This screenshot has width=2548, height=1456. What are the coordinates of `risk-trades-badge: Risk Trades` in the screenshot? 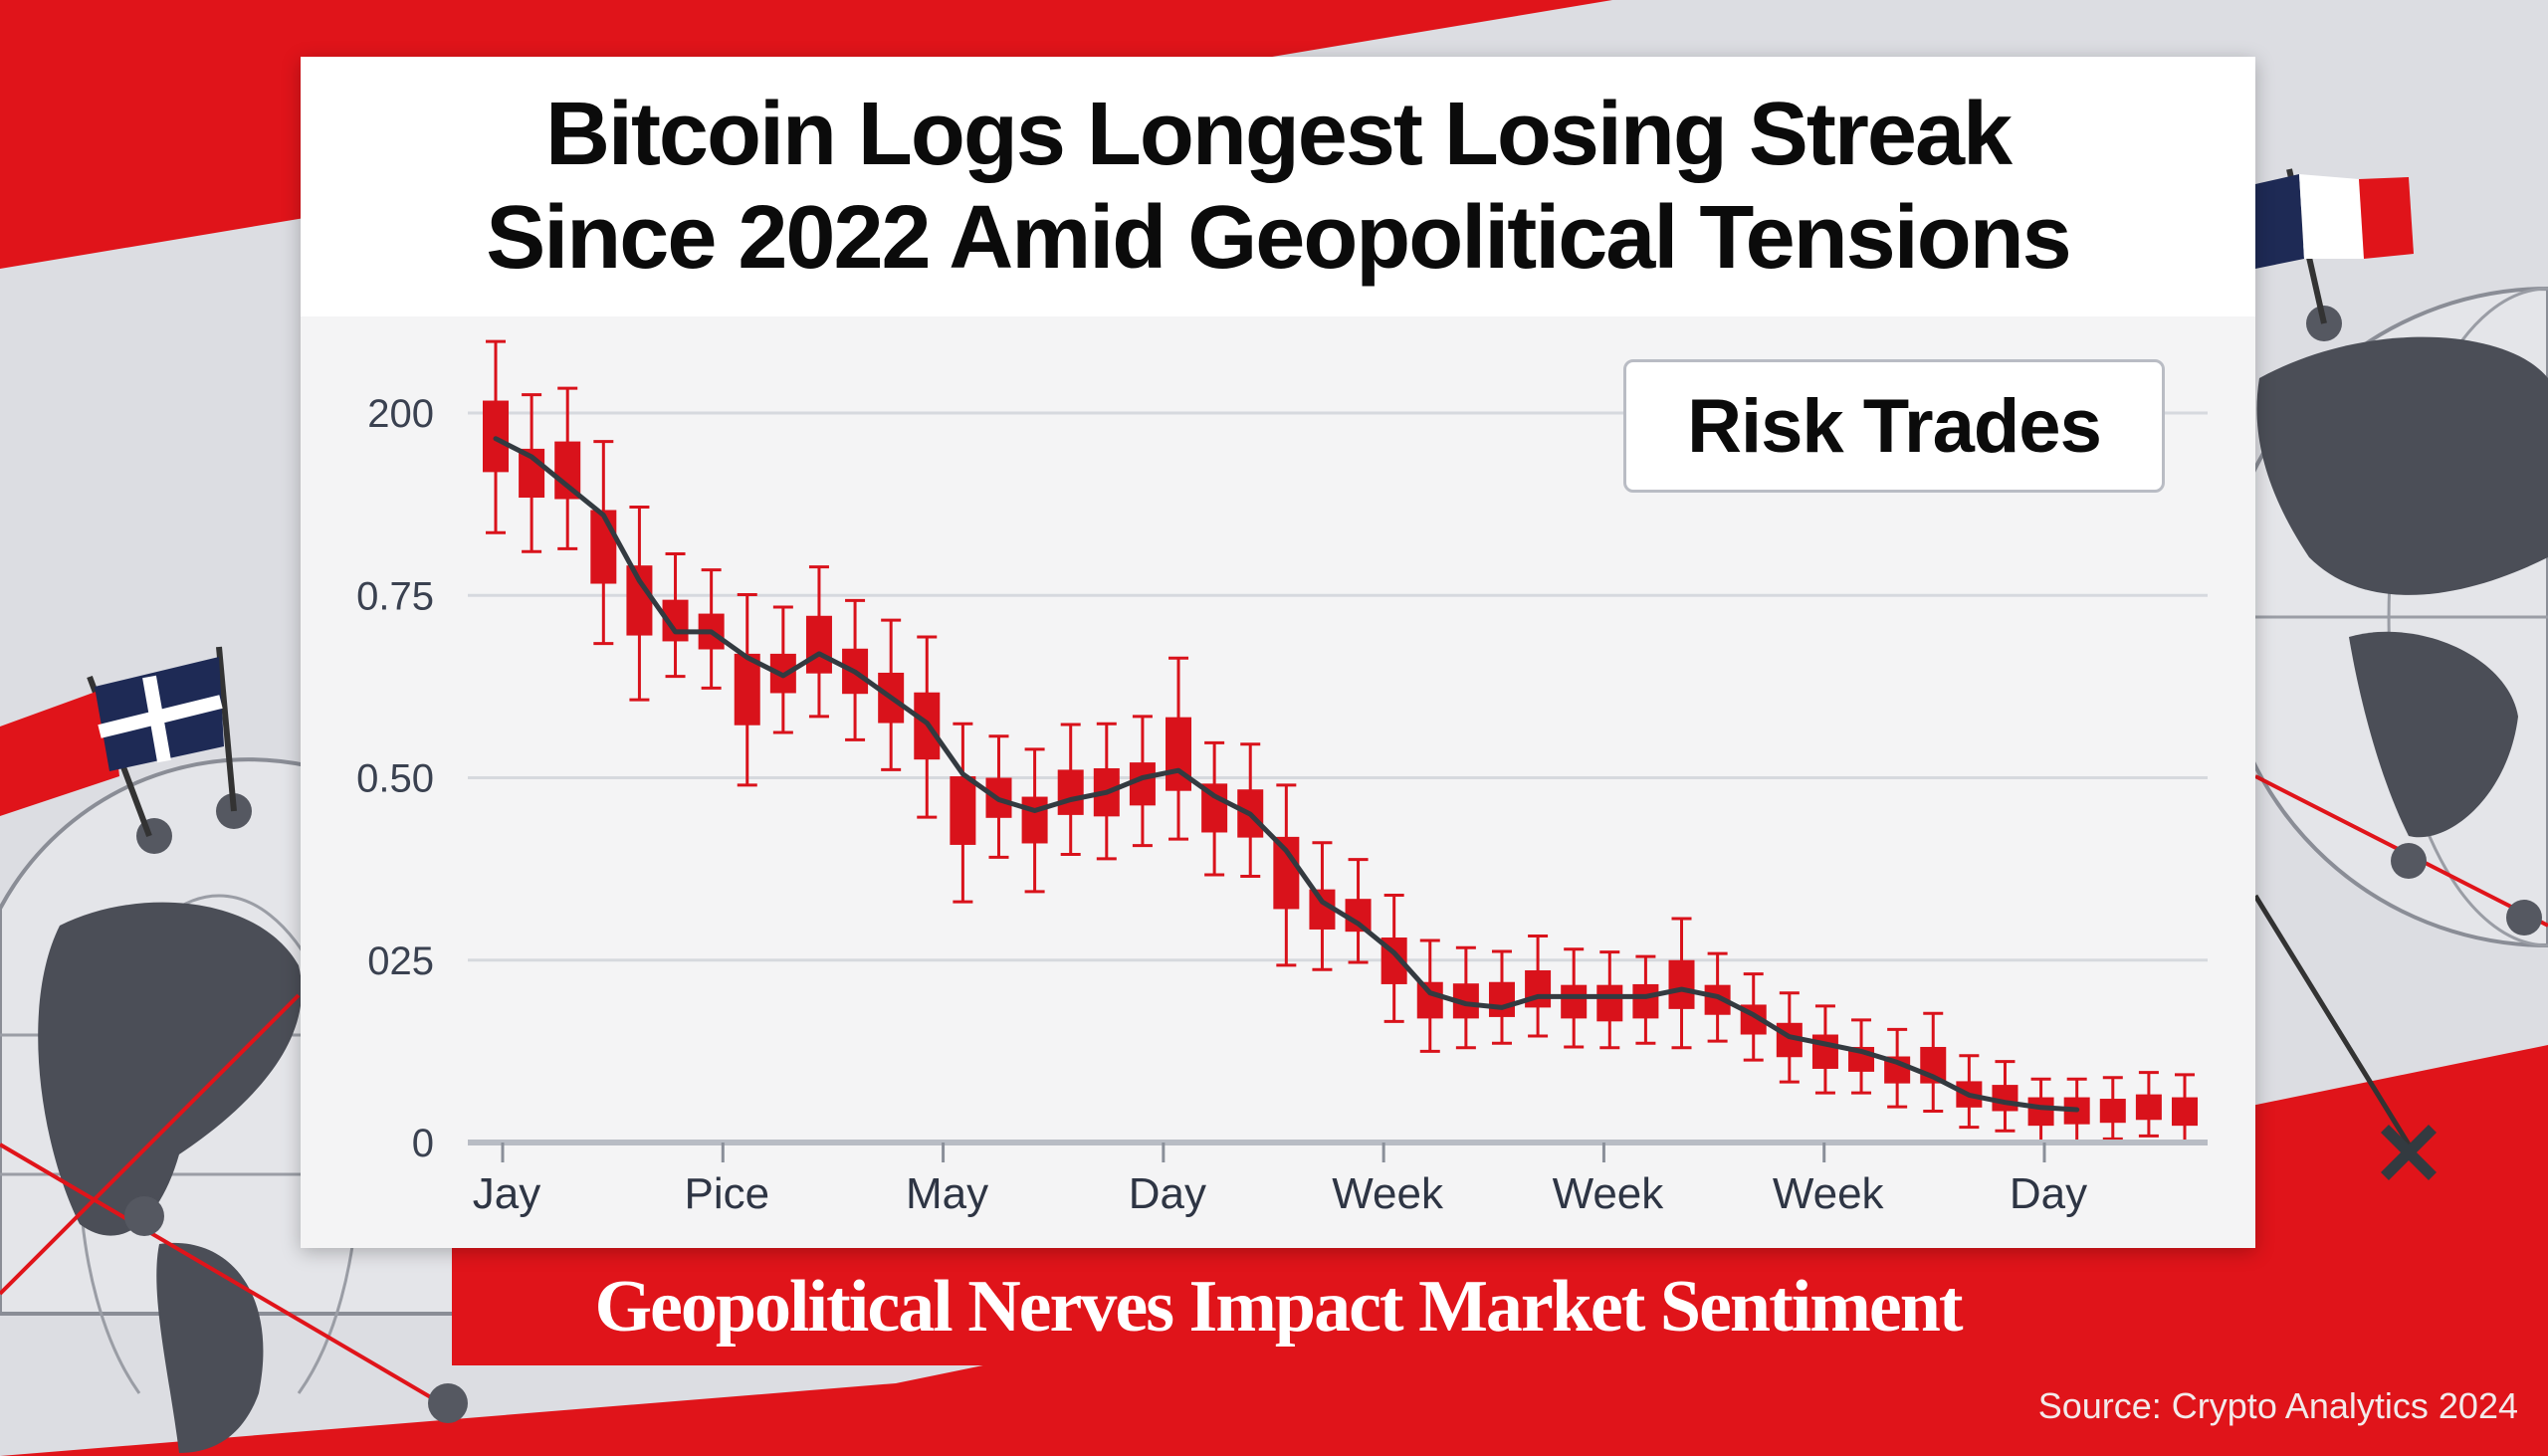 It's located at (1894, 426).